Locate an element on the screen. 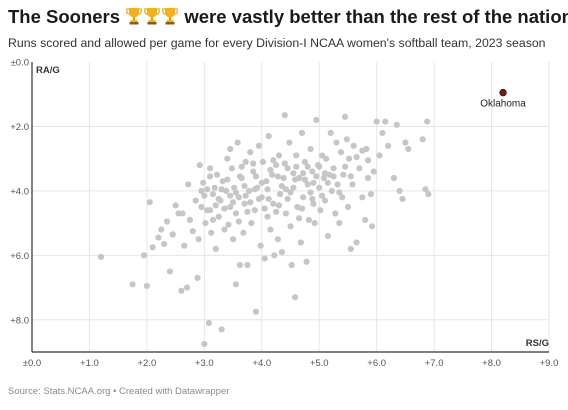 This screenshot has height=410, width=568. highlight-group: Oklahoma is located at coordinates (503, 99).